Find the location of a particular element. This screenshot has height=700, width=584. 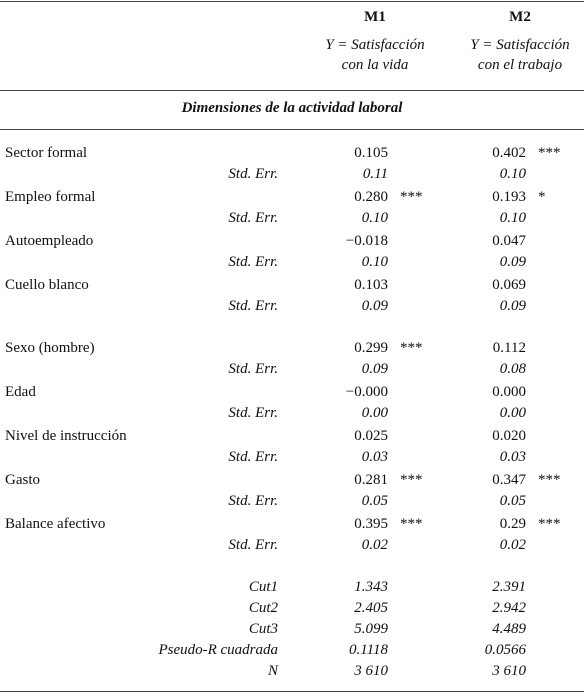

stat-value: 0.0566 is located at coordinates (505, 650).